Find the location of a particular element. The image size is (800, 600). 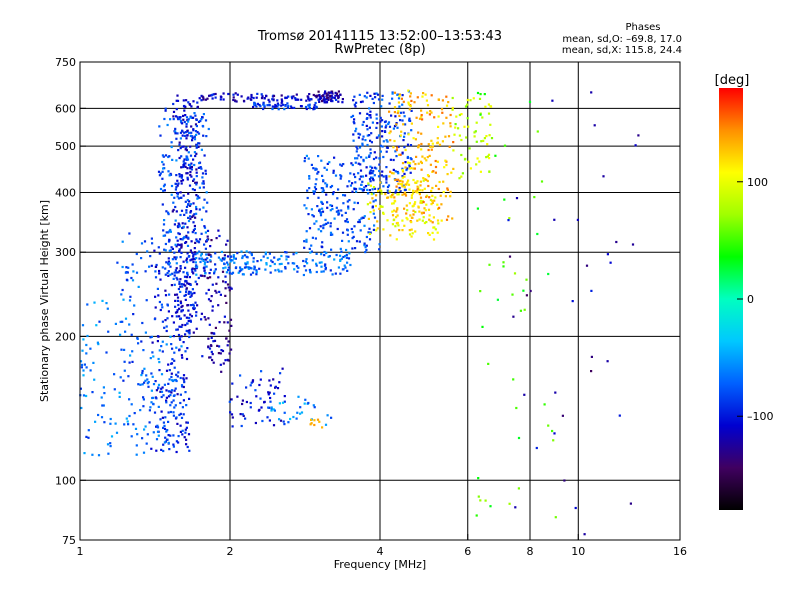

y-tick-label: 500 is located at coordinates (65, 146).